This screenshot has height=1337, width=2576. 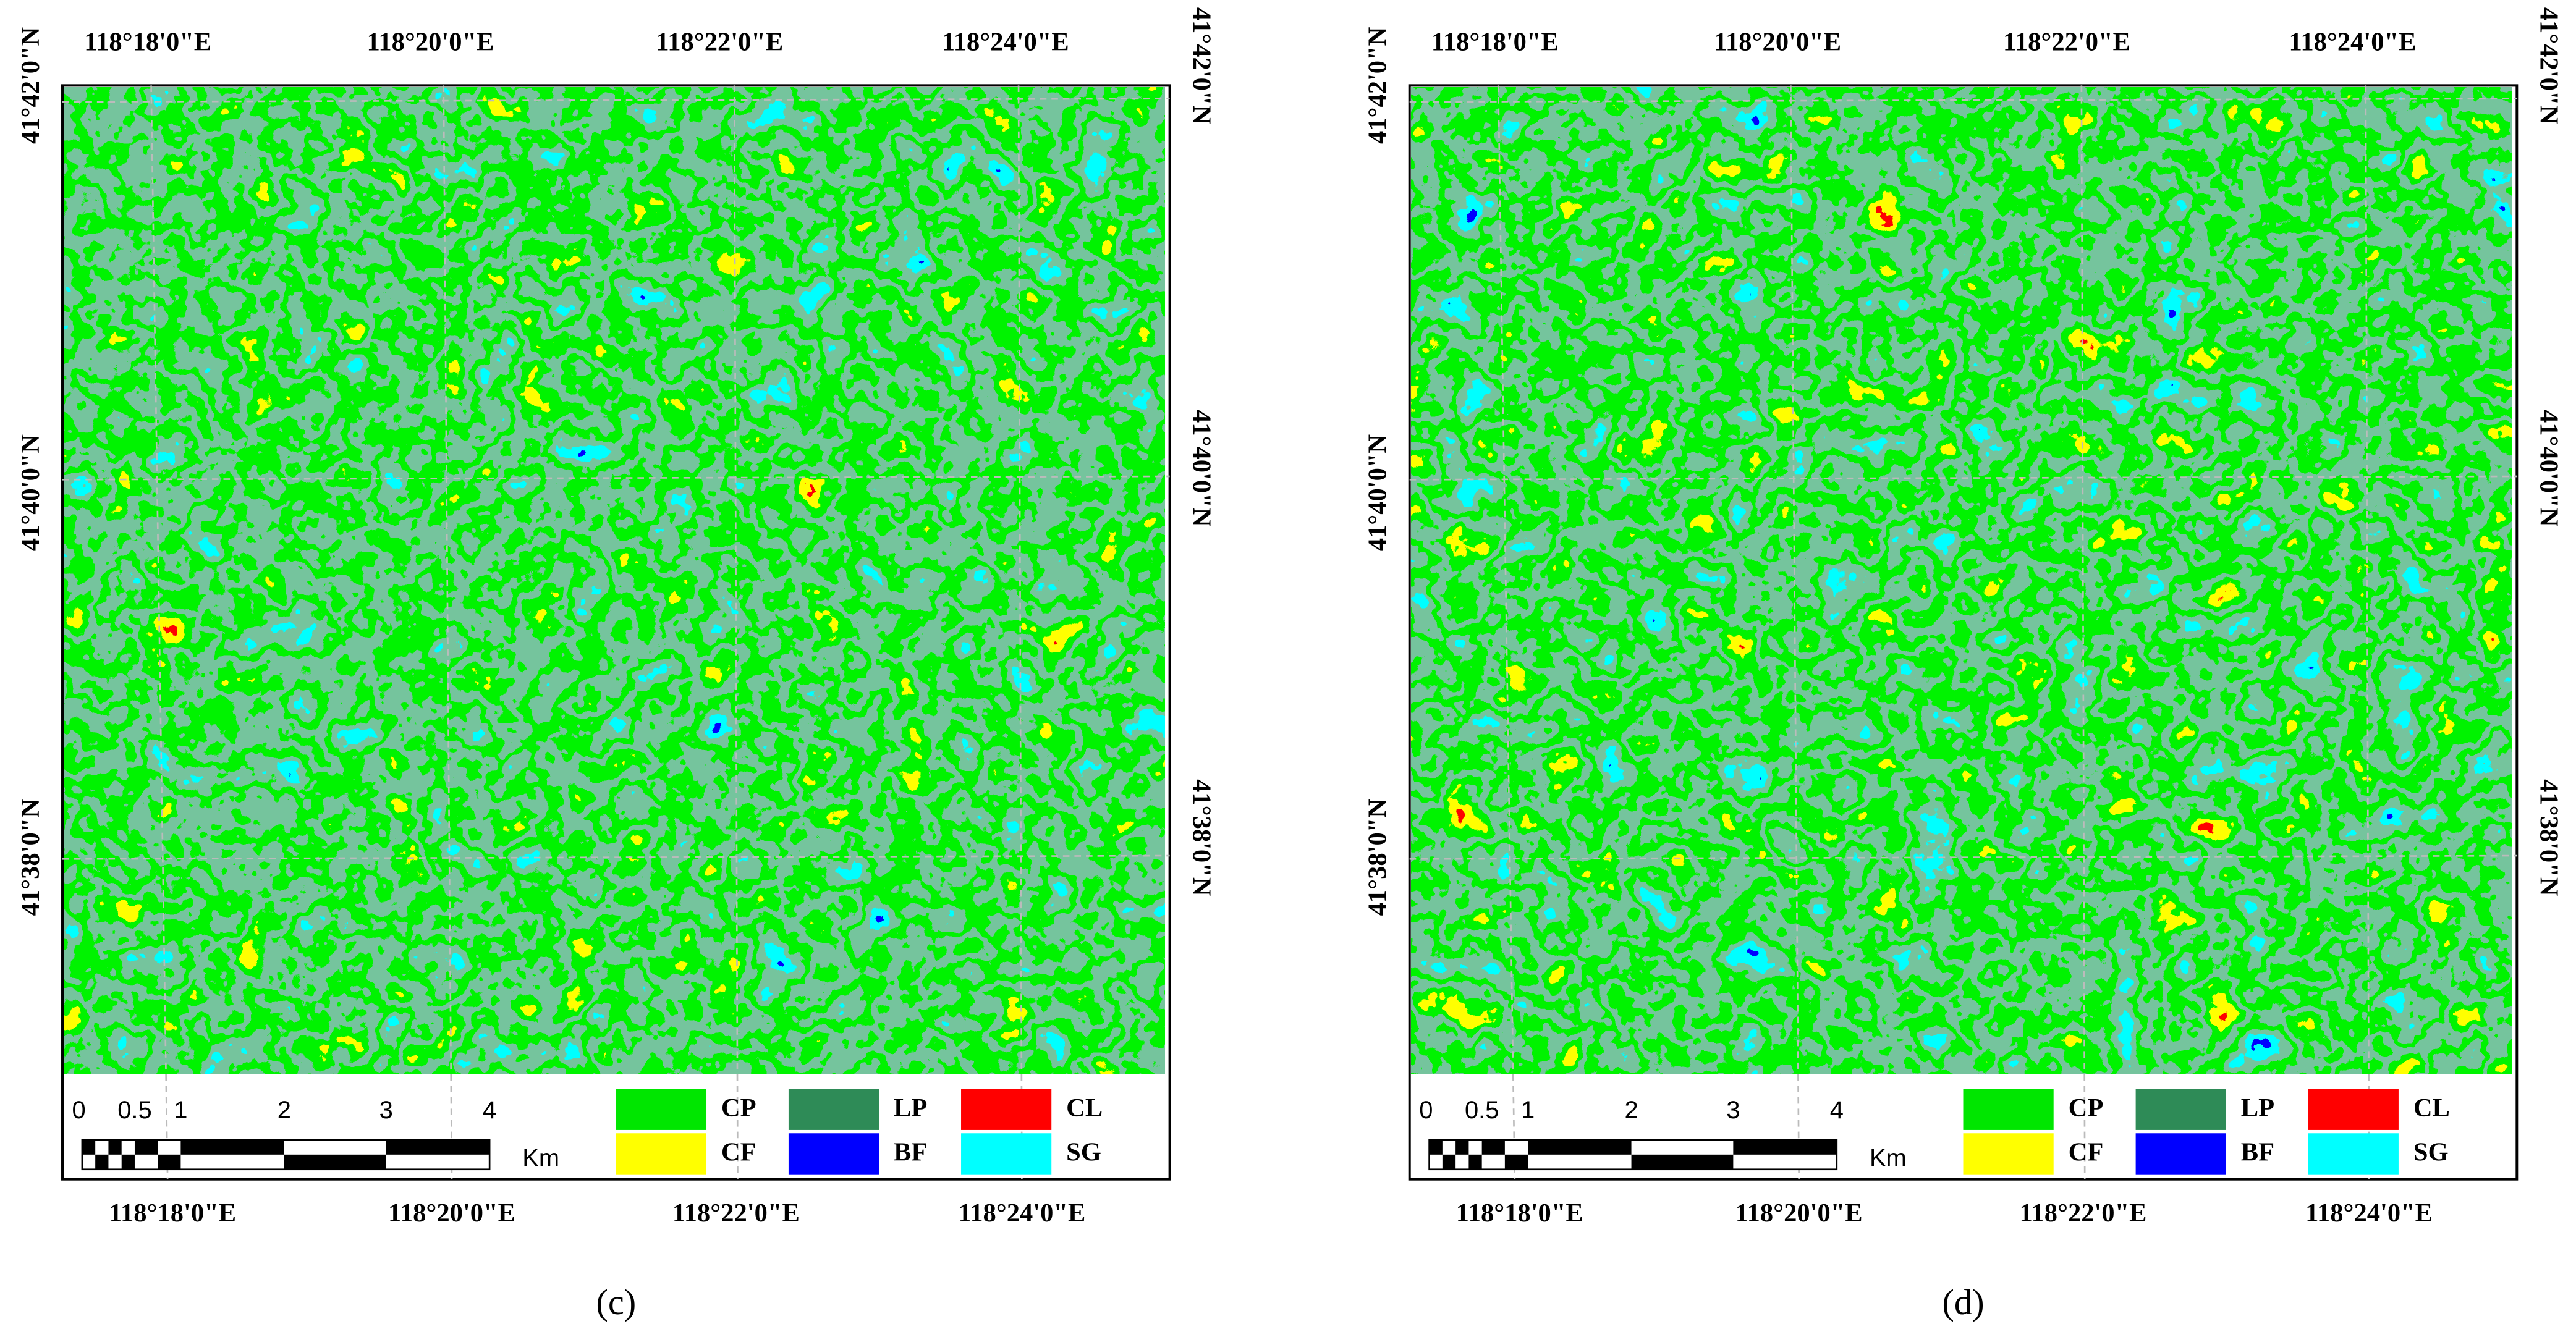 What do you see at coordinates (2548, 837) in the screenshot?
I see `right-coordinate: 41°38'0"N` at bounding box center [2548, 837].